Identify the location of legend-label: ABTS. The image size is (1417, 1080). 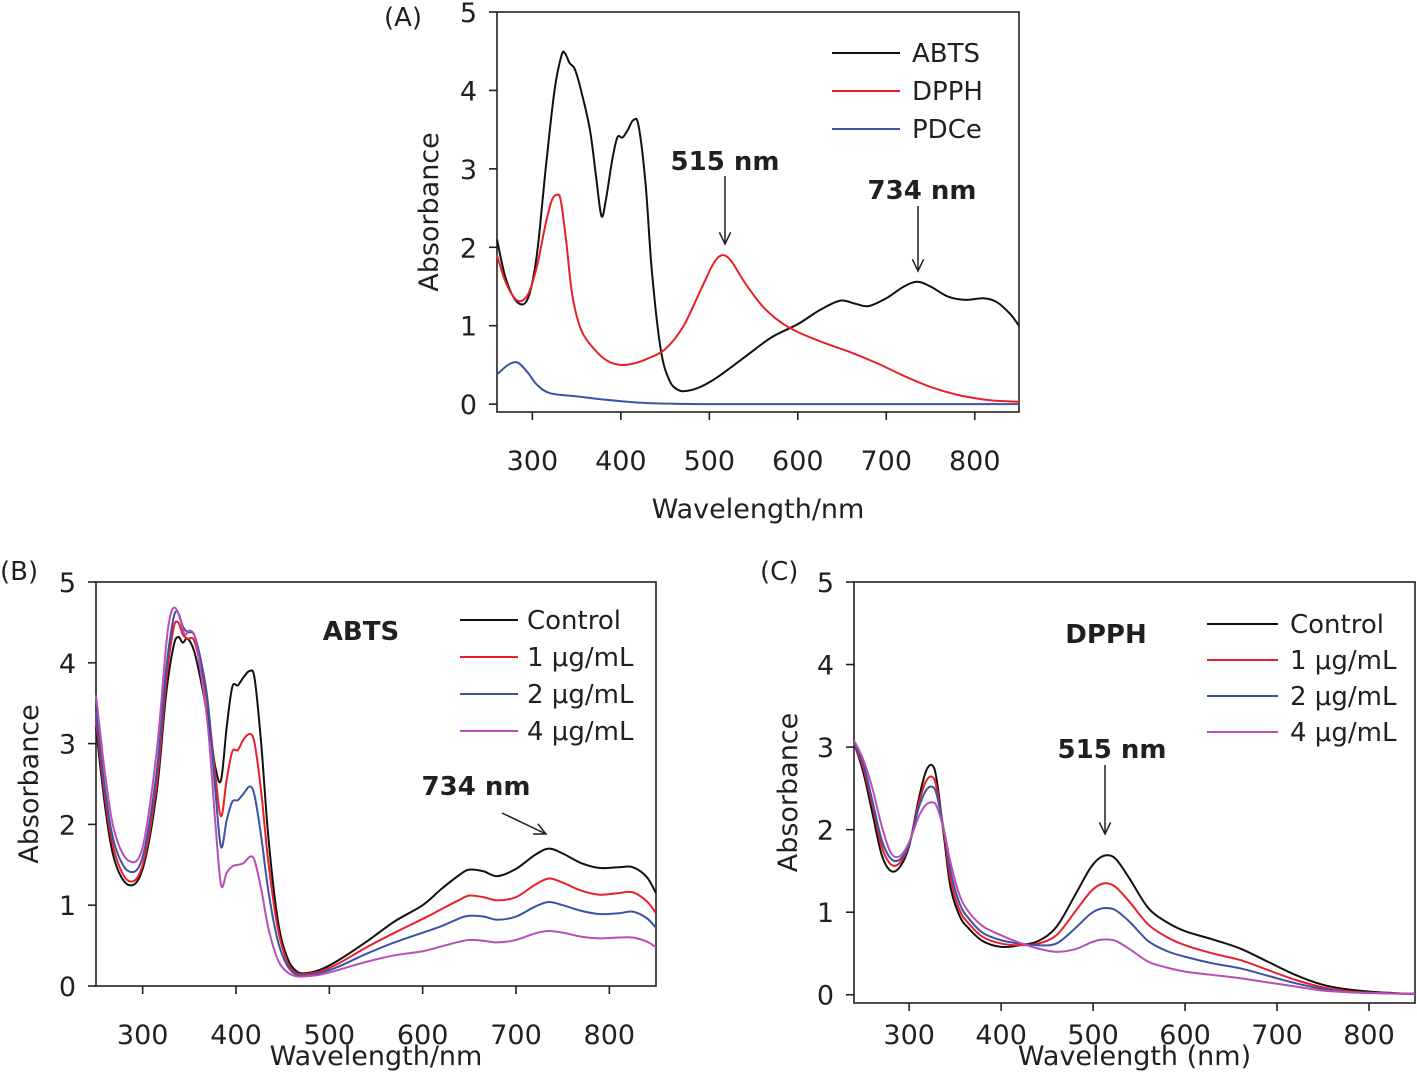
(946, 54).